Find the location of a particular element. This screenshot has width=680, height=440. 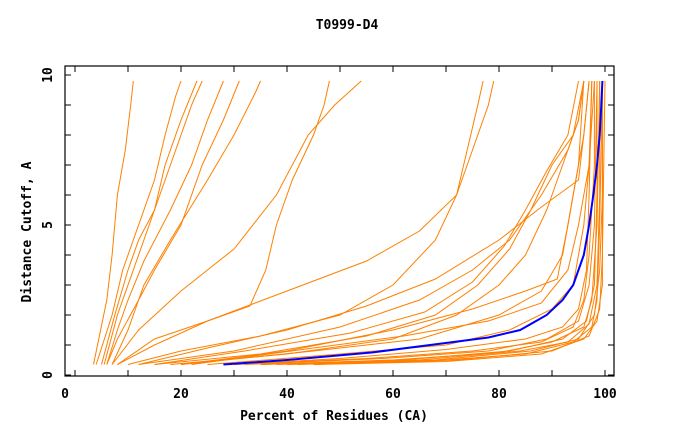

x-axis-label: Percent of Residues (CA) is located at coordinates (334, 416).